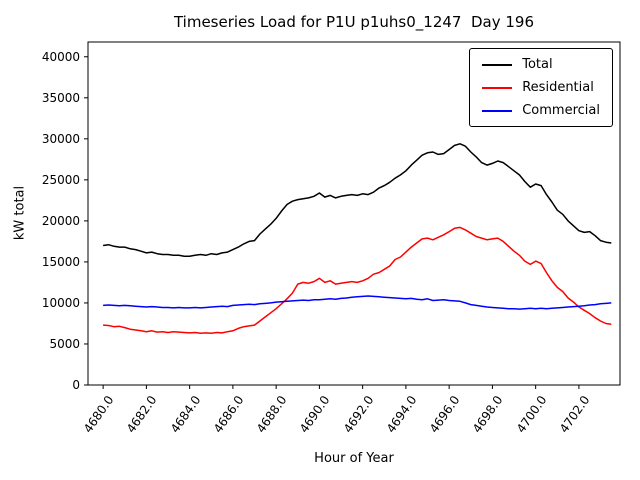 This screenshot has width=640, height=480. What do you see at coordinates (60, 138) in the screenshot?
I see `y-tick-label: 30000` at bounding box center [60, 138].